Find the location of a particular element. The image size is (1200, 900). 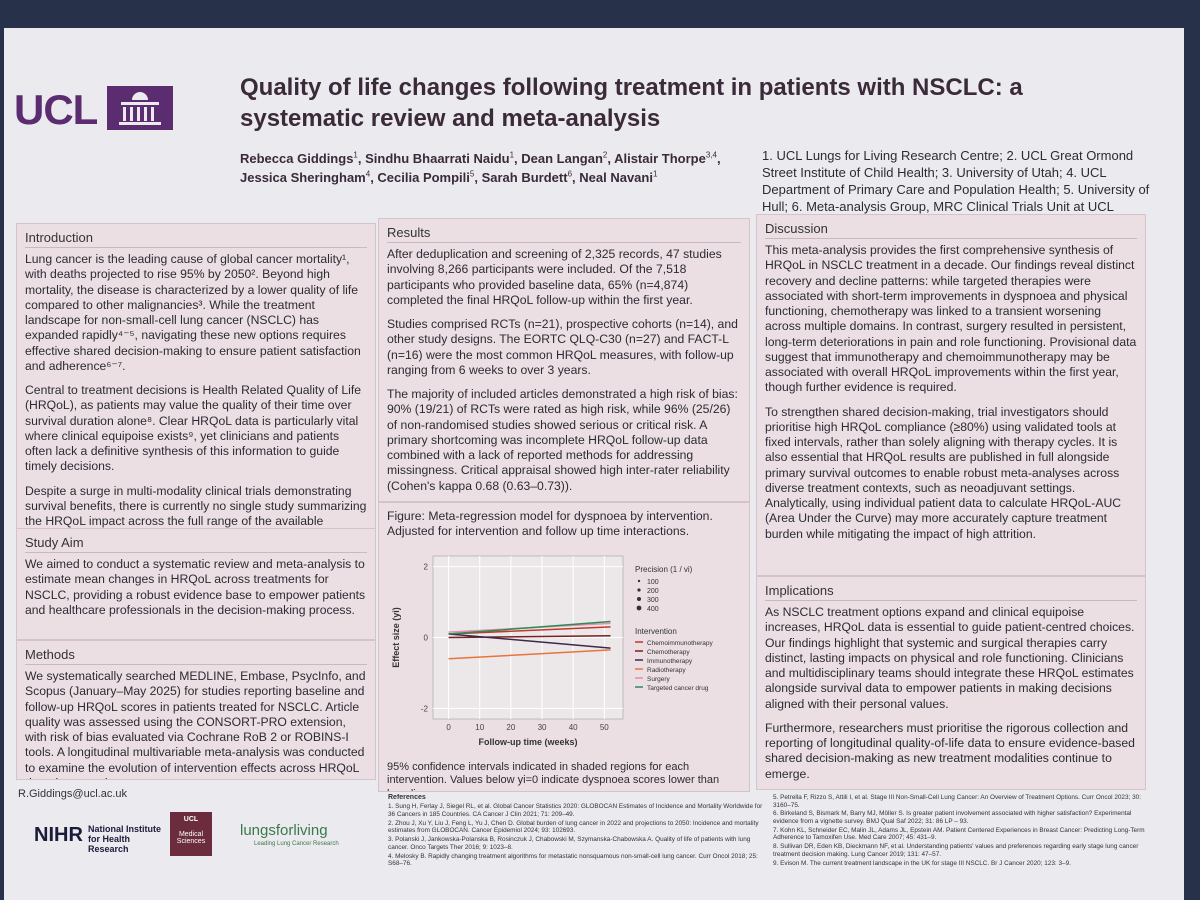

section-heading: Results is located at coordinates (564, 234).